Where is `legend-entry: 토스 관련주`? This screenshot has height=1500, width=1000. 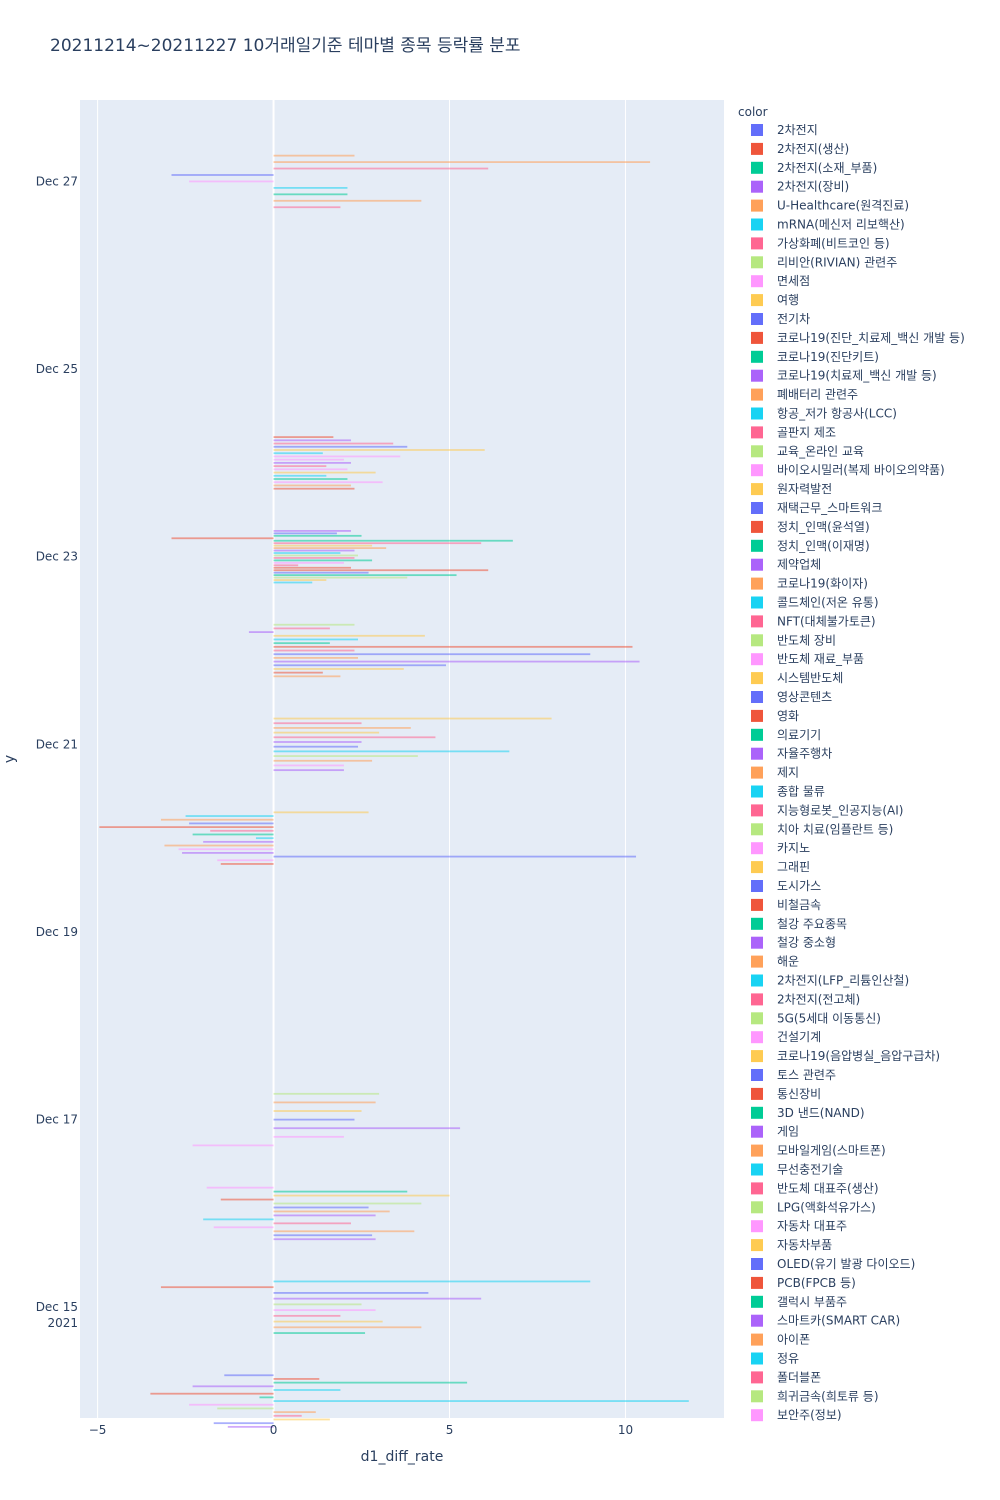 legend-entry: 토스 관련주 is located at coordinates (806, 1075).